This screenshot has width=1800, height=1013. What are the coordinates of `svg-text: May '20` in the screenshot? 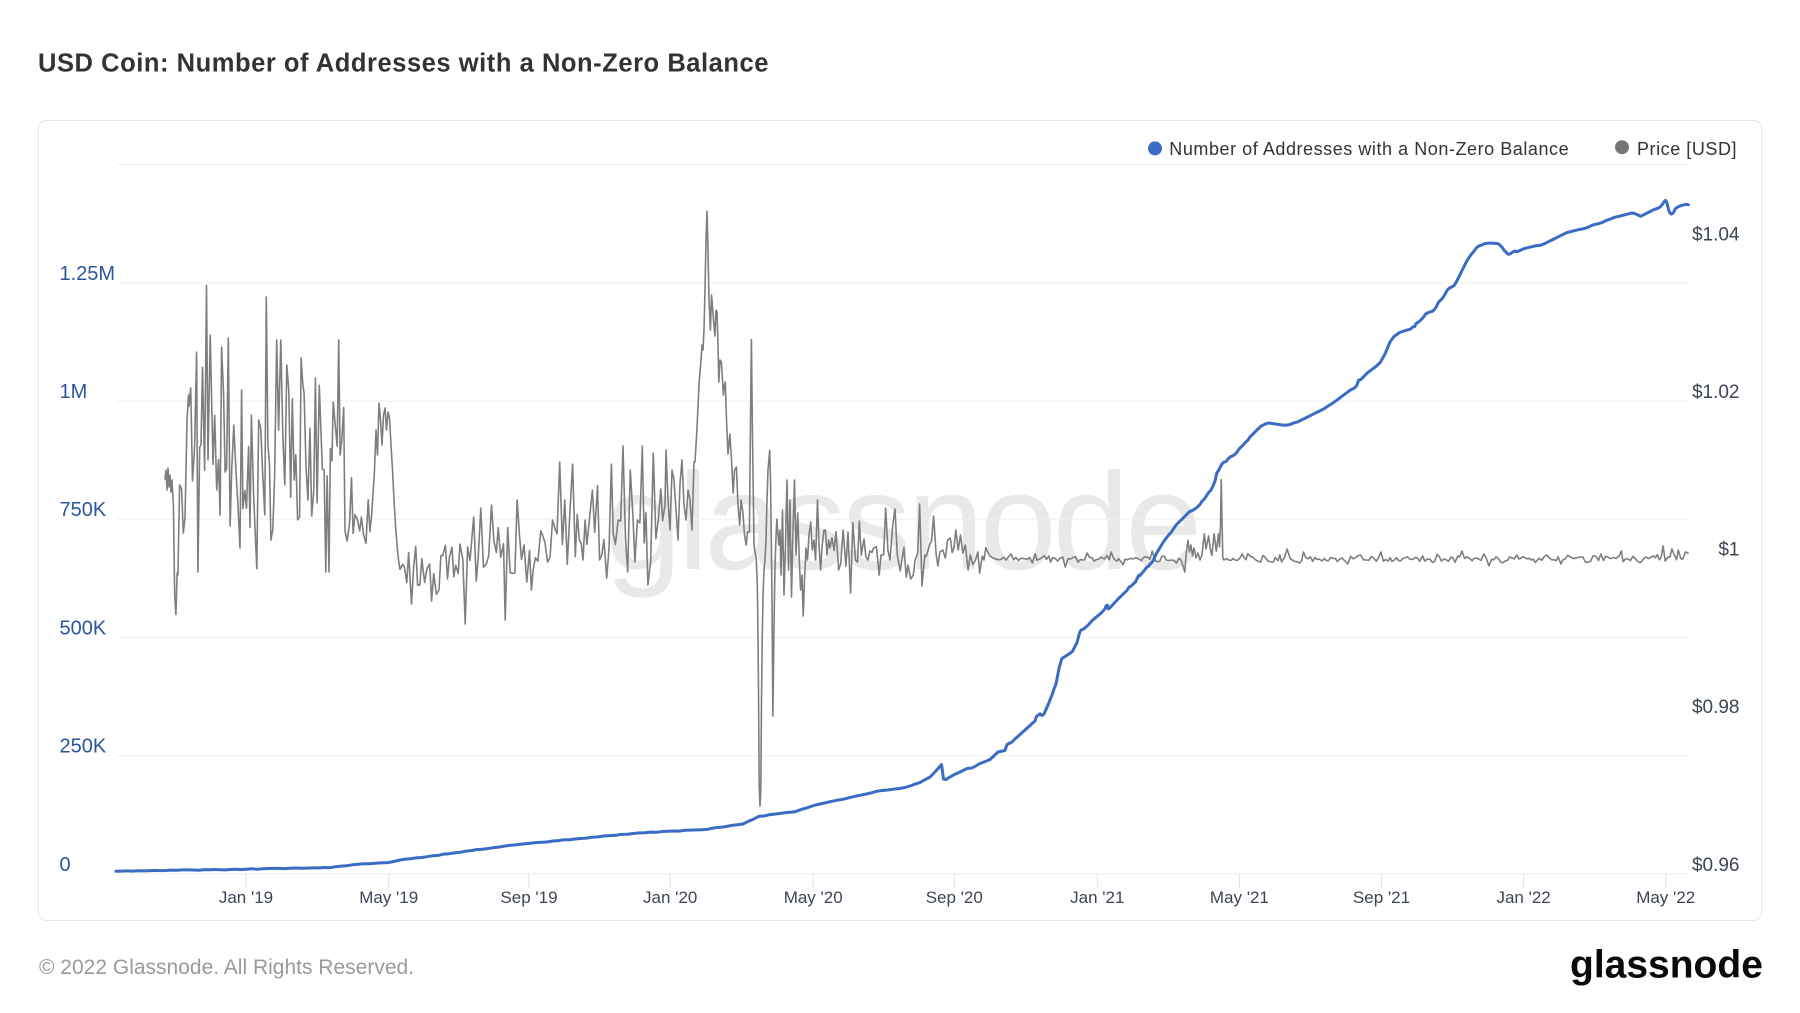 It's located at (813, 897).